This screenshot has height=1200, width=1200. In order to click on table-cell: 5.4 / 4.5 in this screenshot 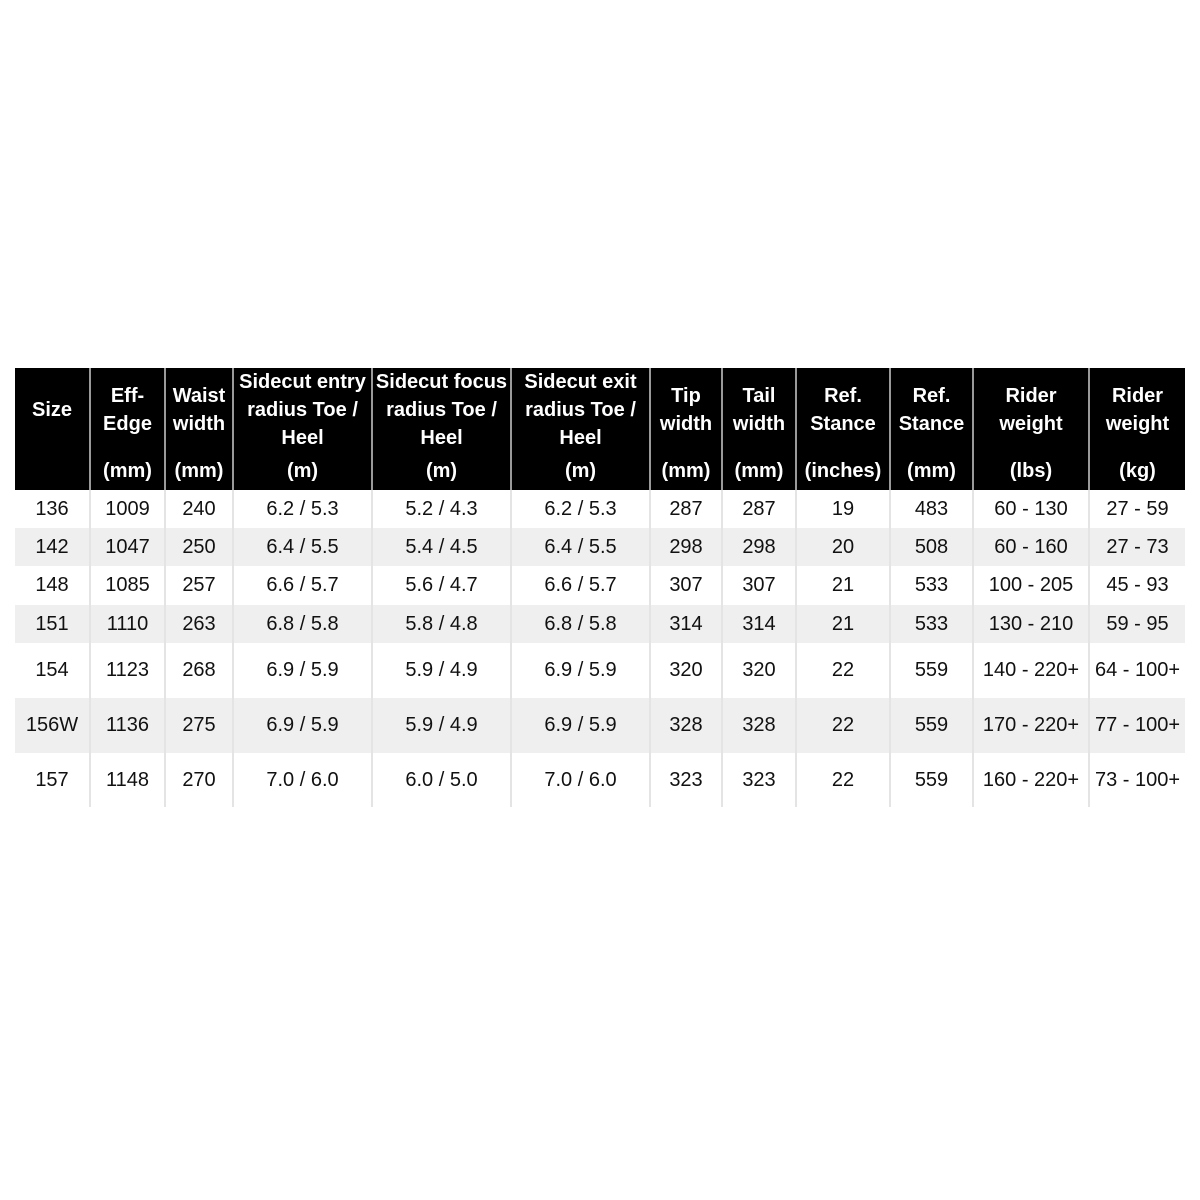, I will do `click(441, 547)`.